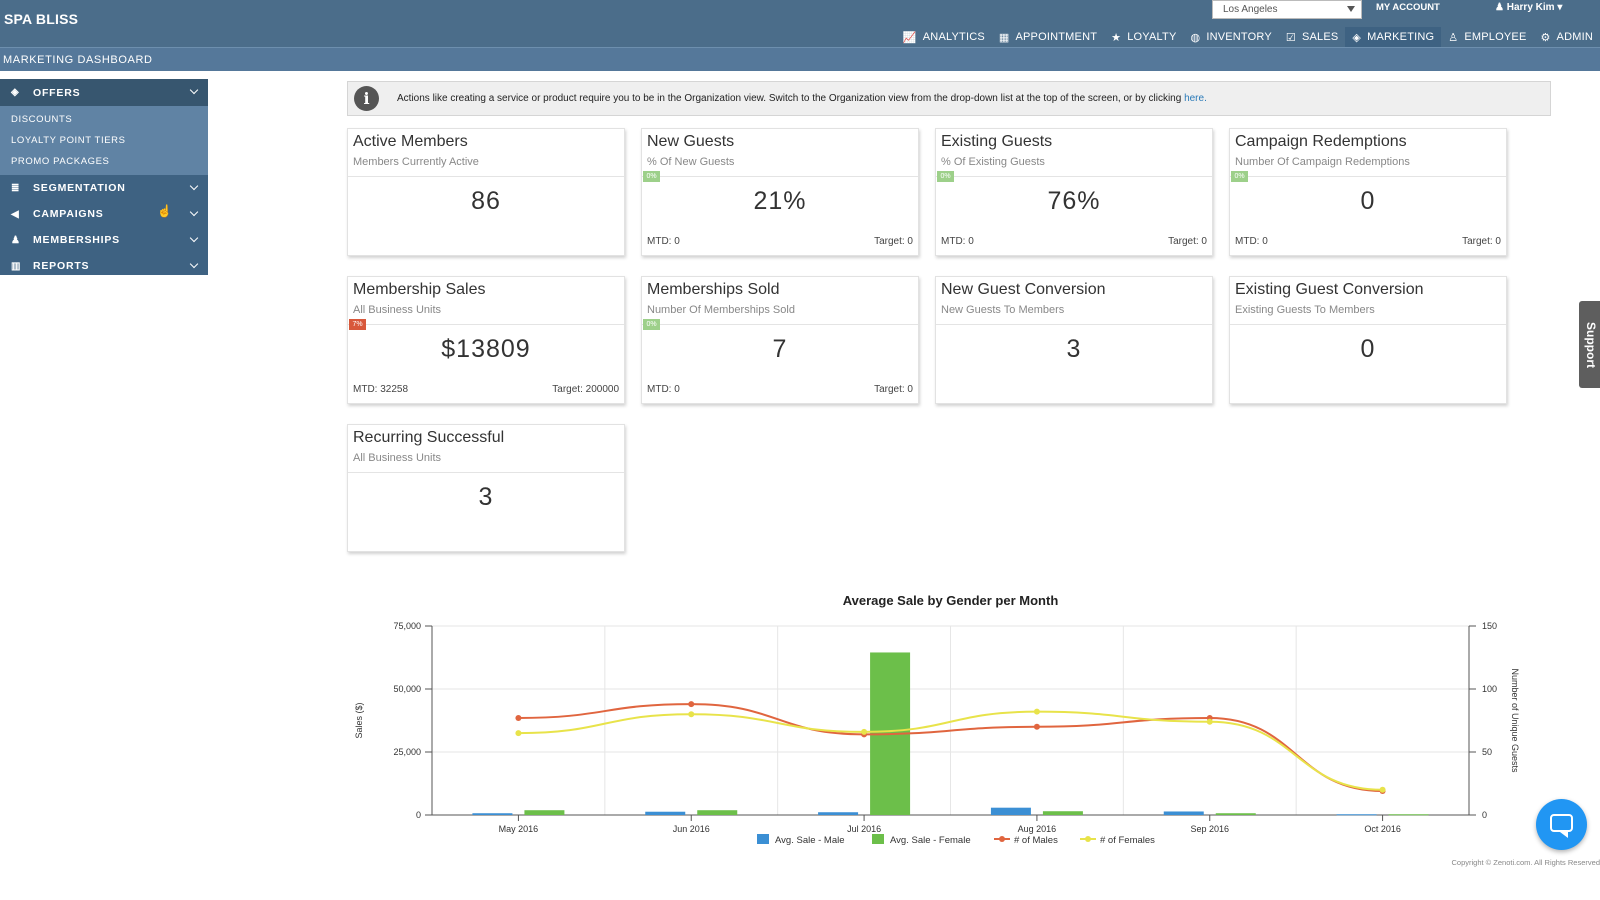 This screenshot has width=1600, height=900. Describe the element at coordinates (42, 119) in the screenshot. I see `sidebar-item-discounts: DISCOUNTS` at that location.